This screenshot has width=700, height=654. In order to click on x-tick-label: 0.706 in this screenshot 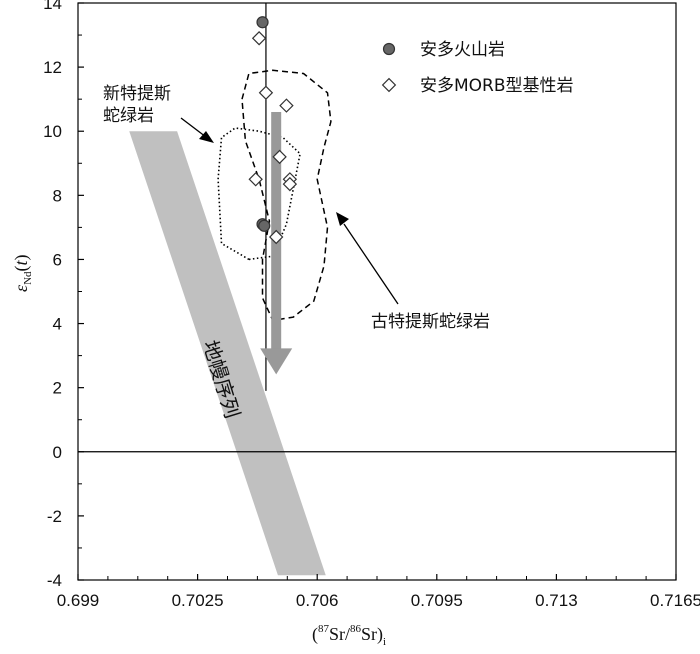, I will do `click(317, 600)`.